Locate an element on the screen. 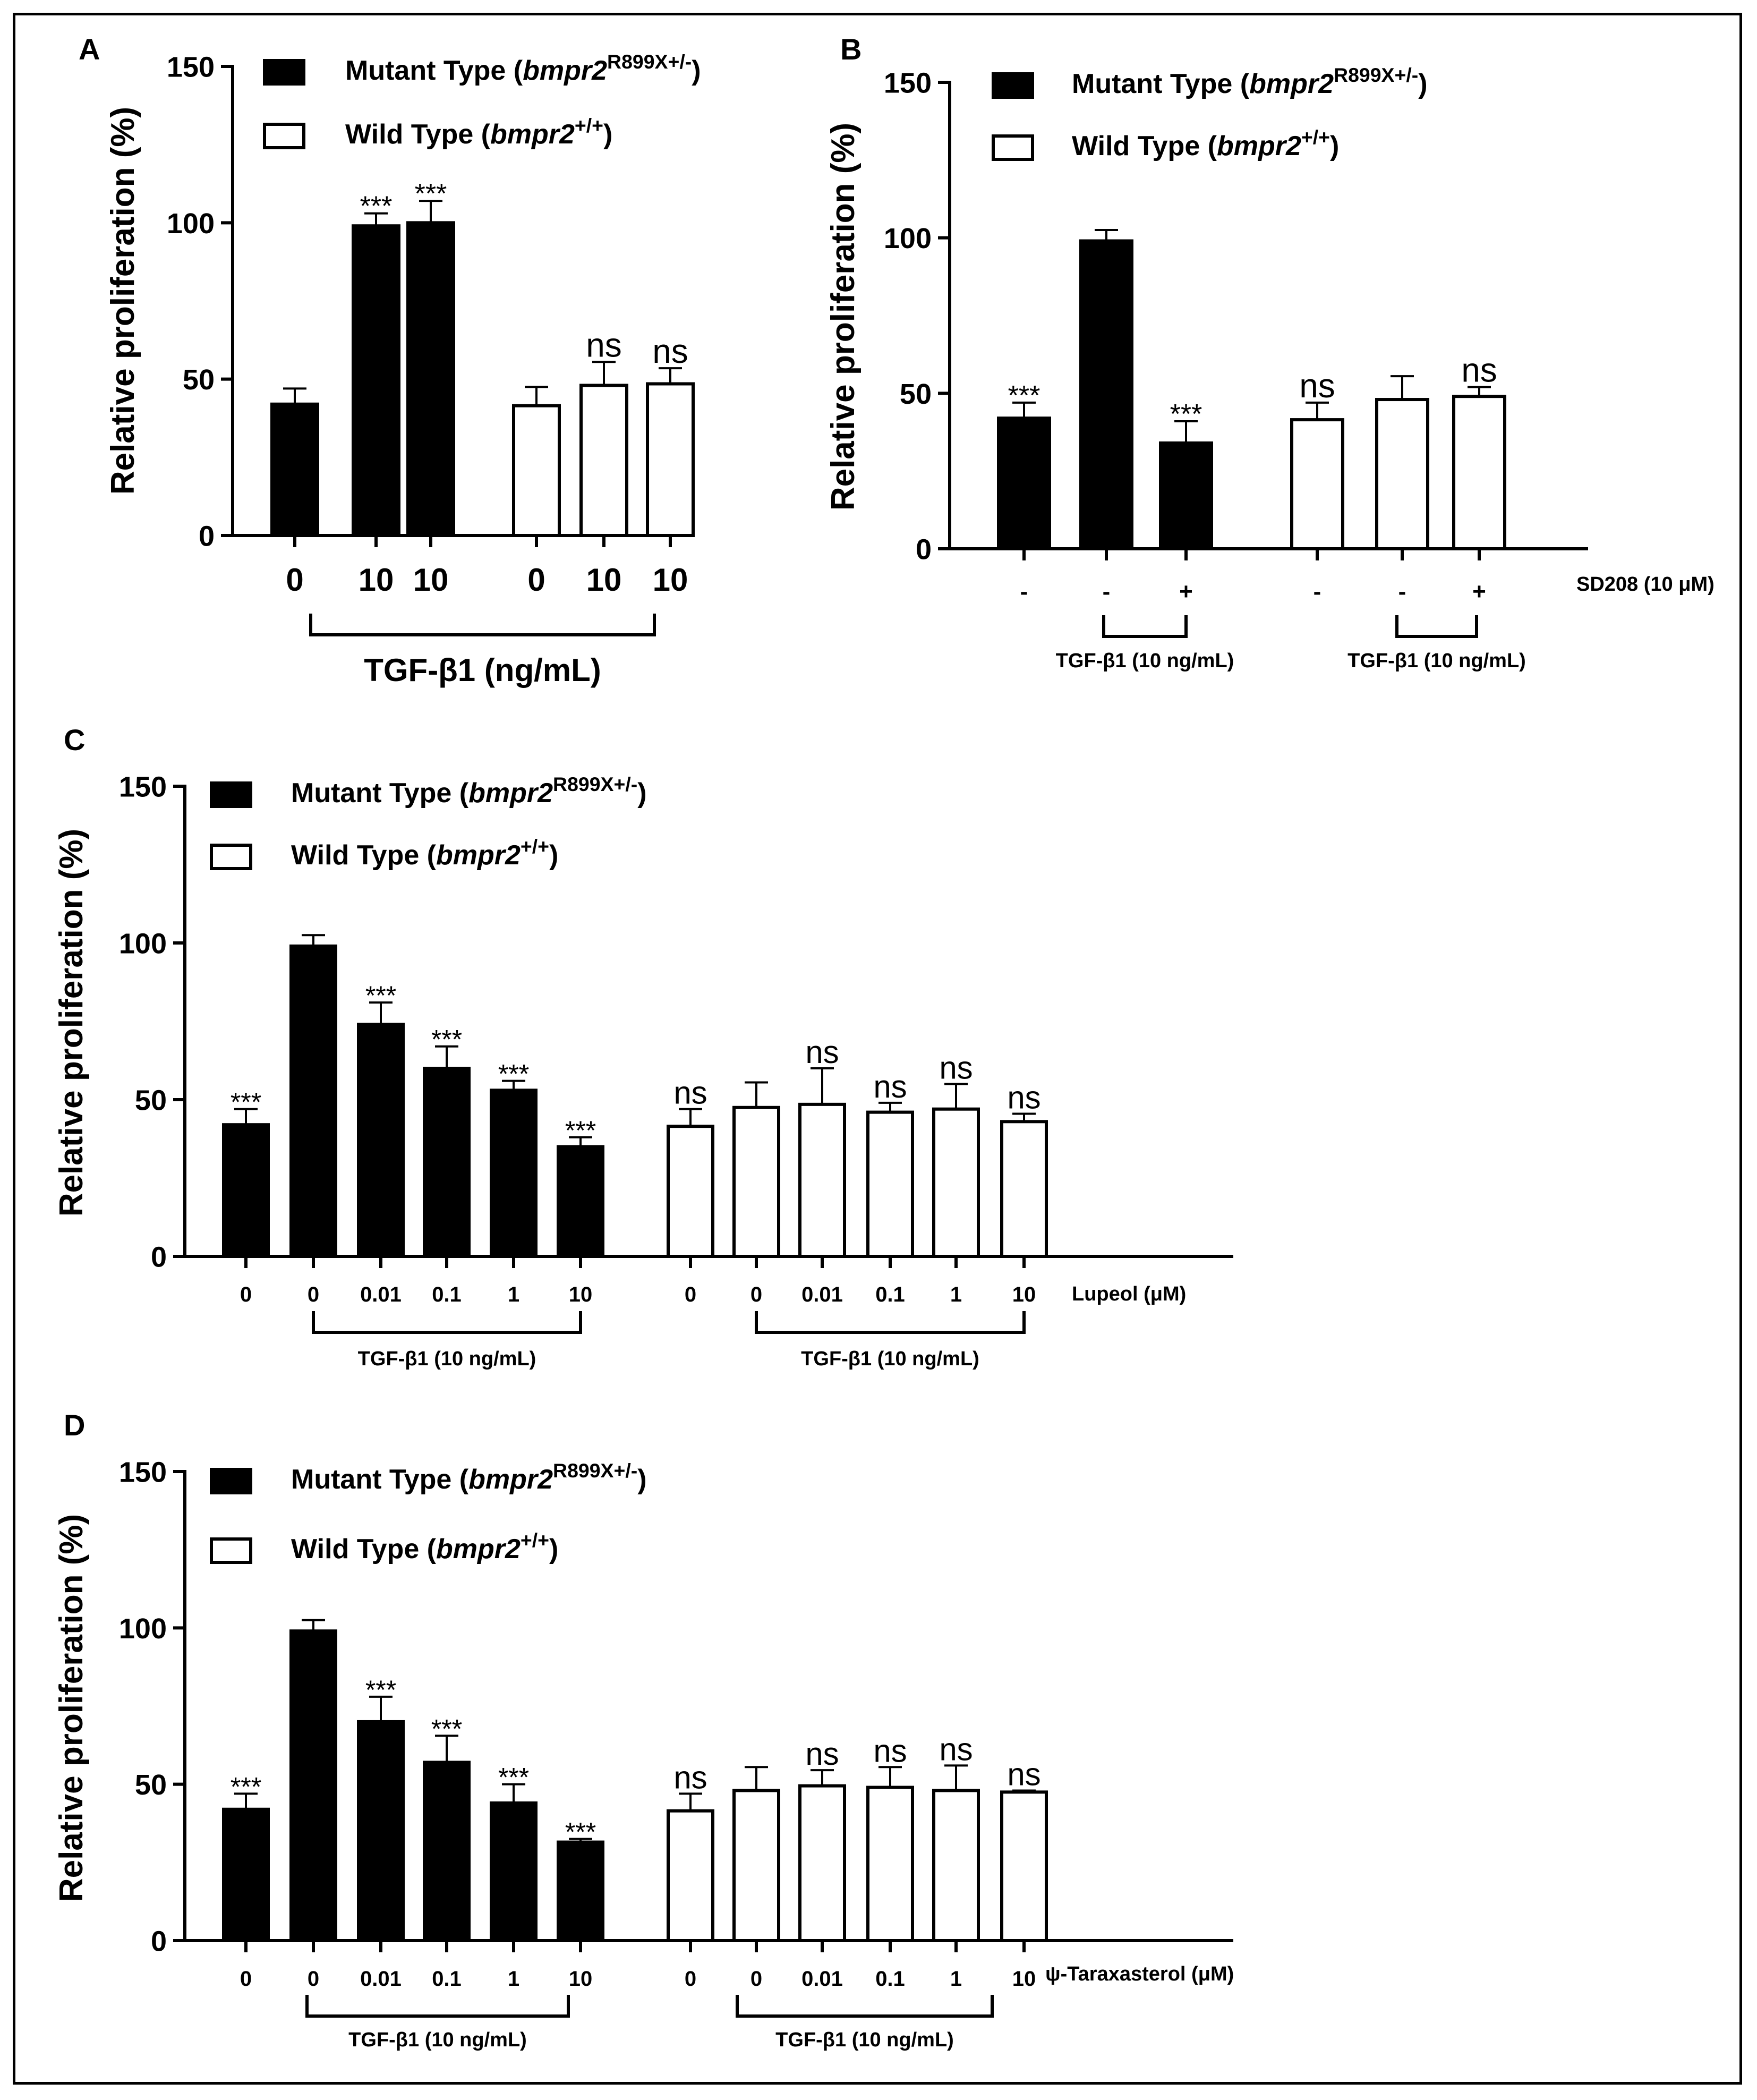  legend-label-d-1: Wild Type (bmpr2+/+) is located at coordinates (424, 1547).